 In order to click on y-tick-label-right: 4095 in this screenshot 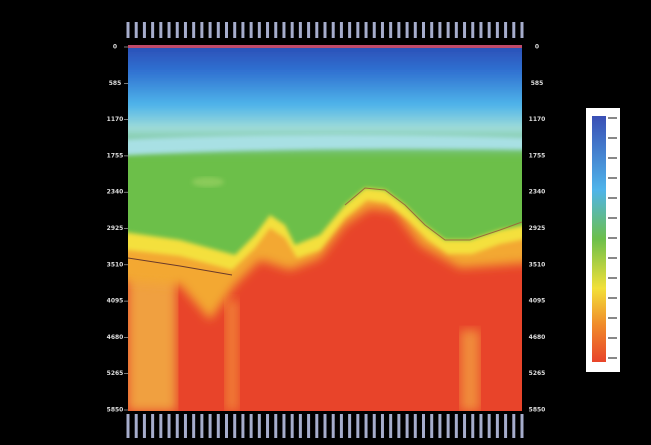, I will do `click(537, 301)`.